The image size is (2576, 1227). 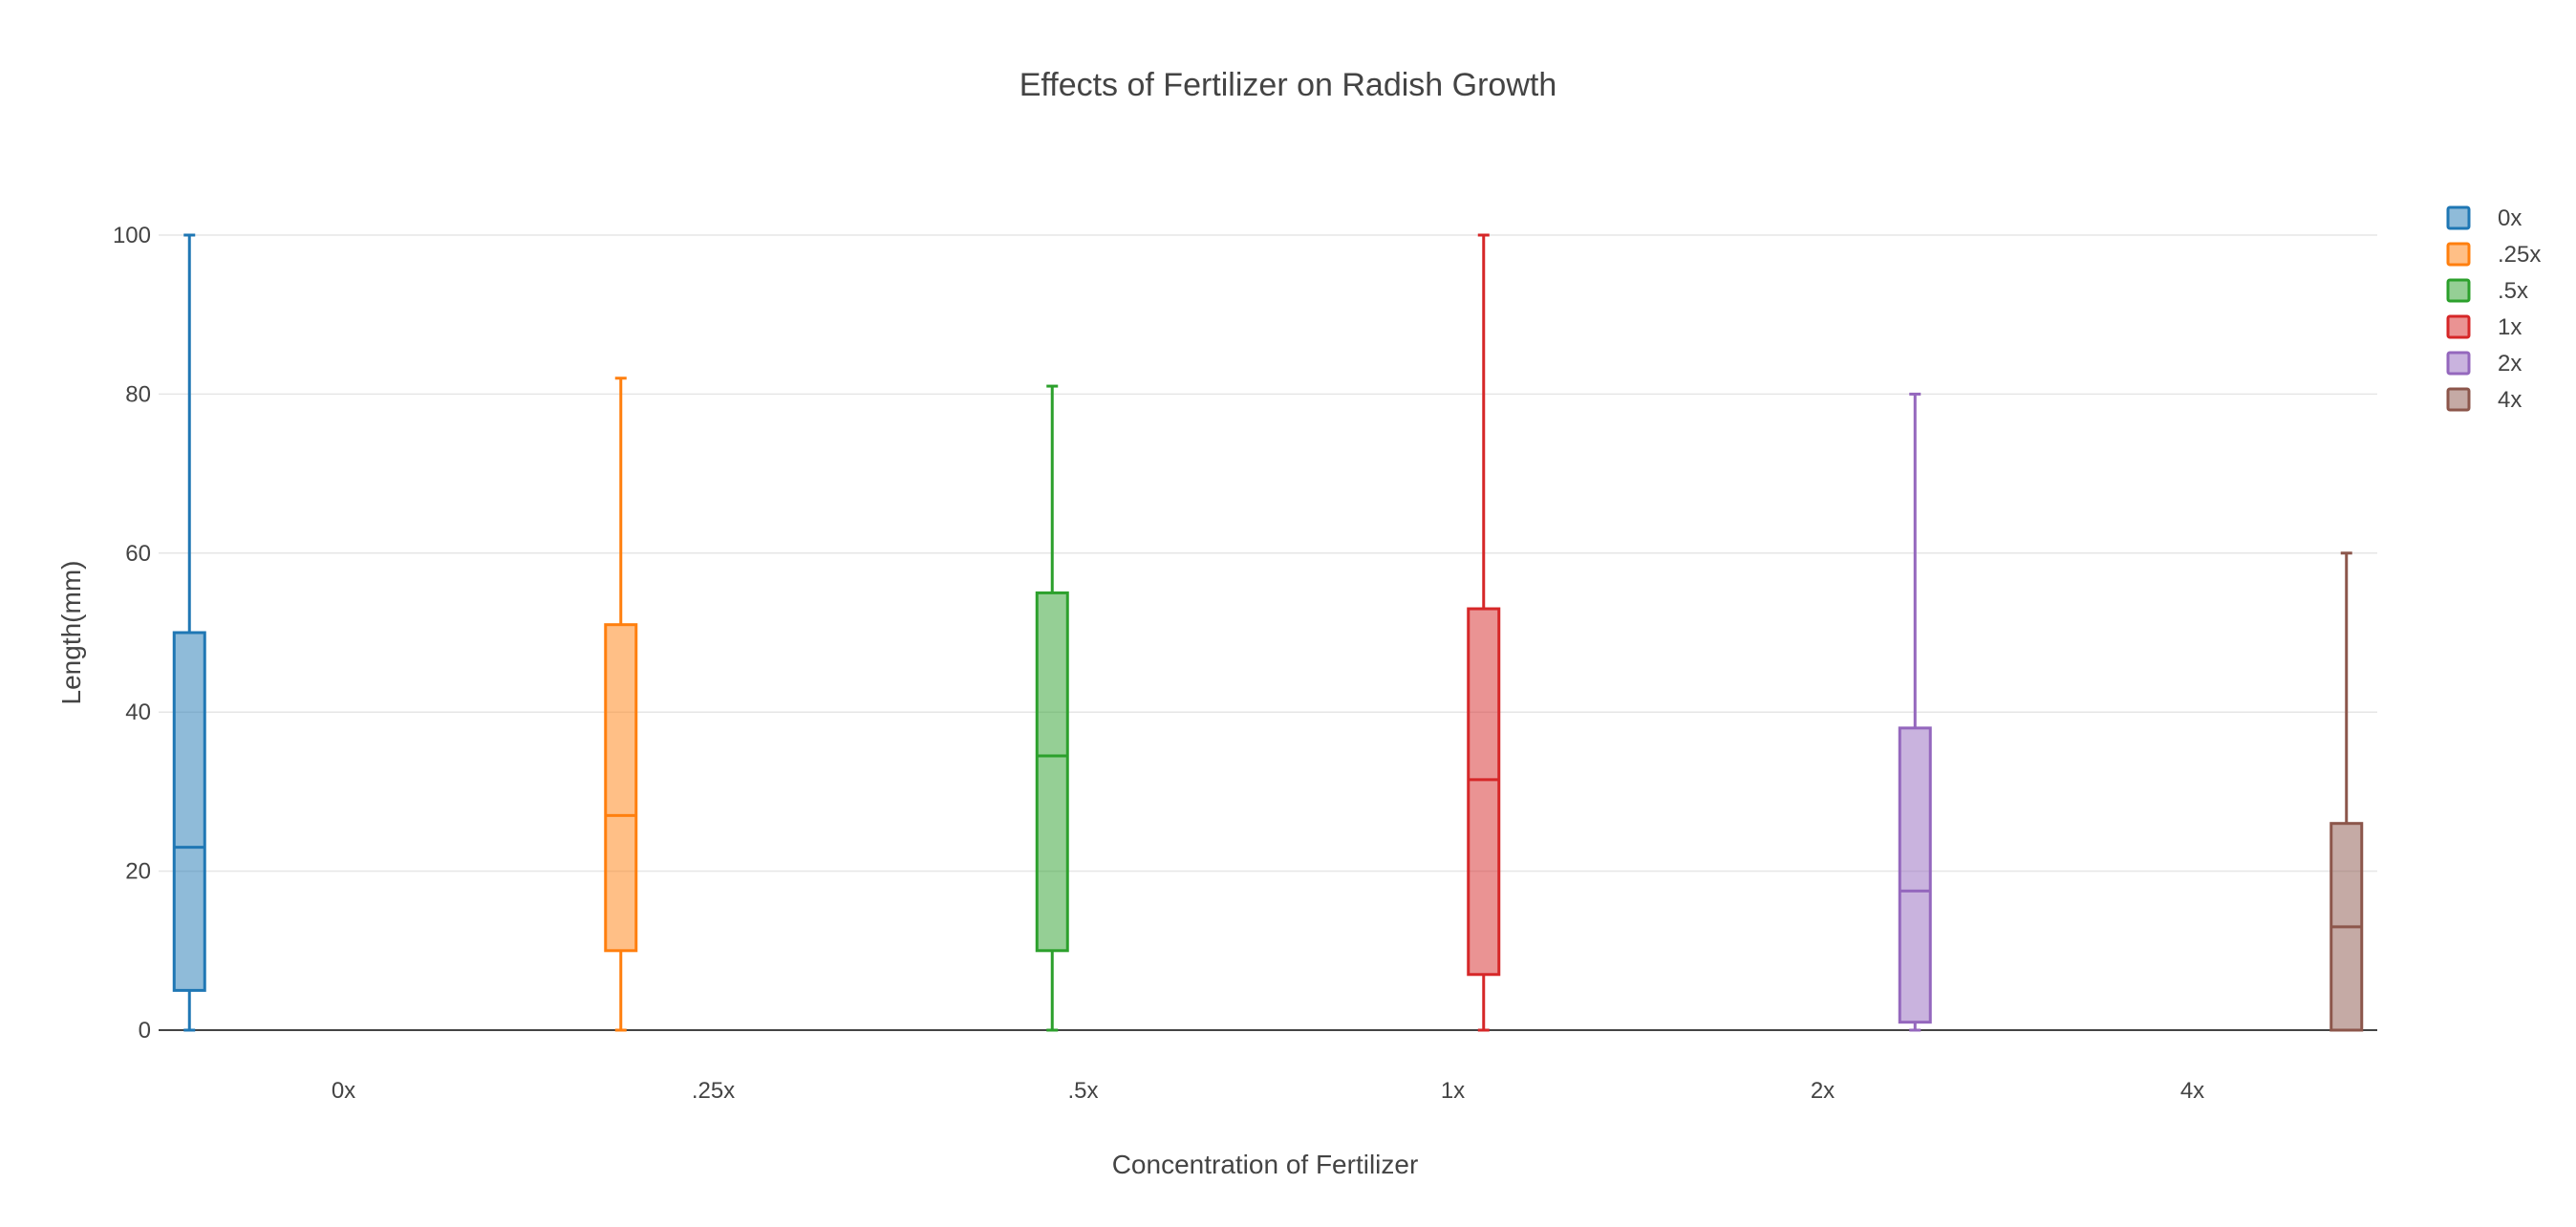 What do you see at coordinates (1082, 1091) in the screenshot?
I see `x-tick-label: .5x` at bounding box center [1082, 1091].